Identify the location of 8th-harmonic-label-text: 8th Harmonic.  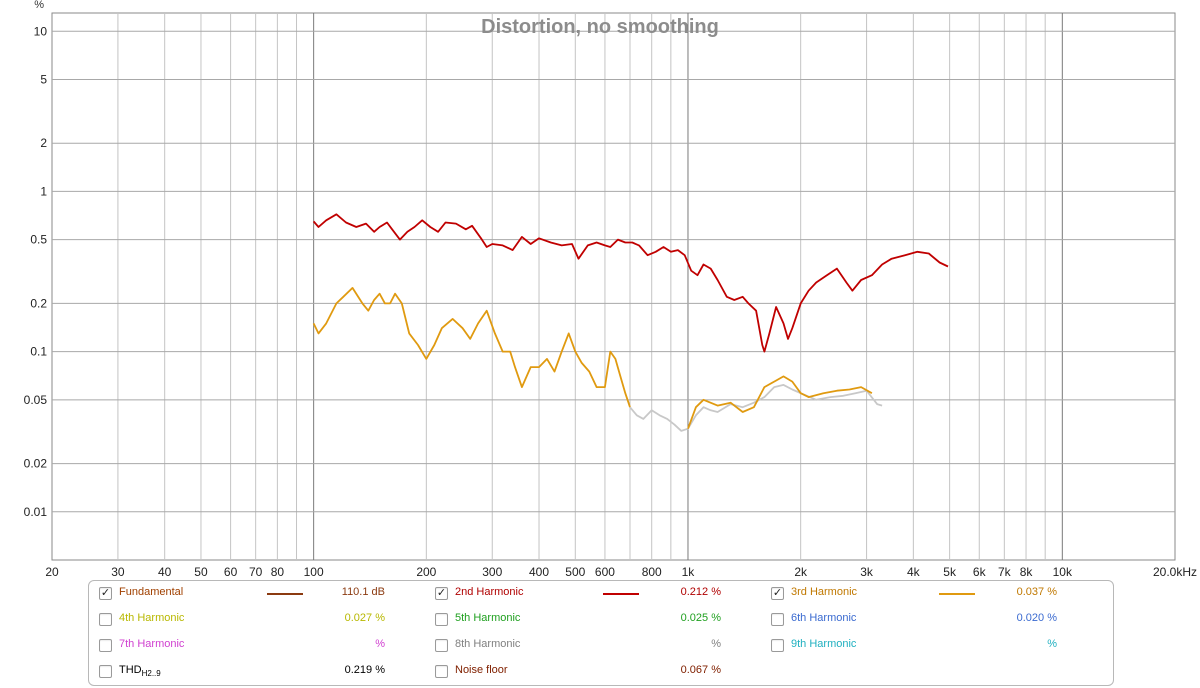
(488, 644).